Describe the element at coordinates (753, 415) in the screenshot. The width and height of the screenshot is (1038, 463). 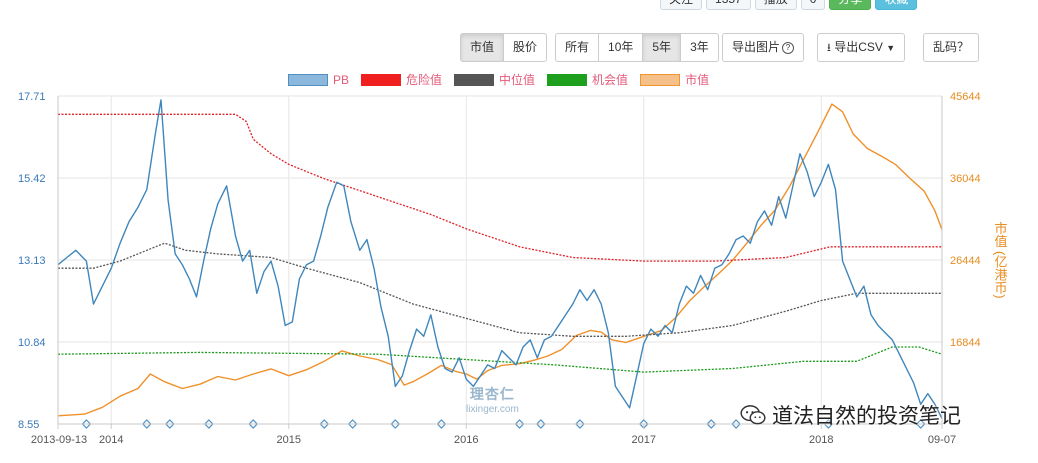
I see `wechat-icon` at that location.